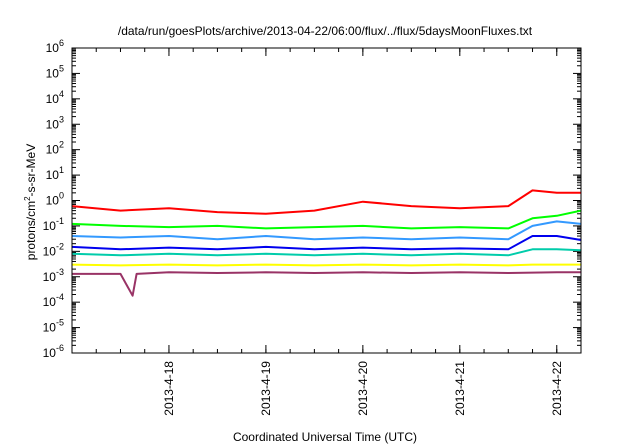 This screenshot has width=640, height=448. What do you see at coordinates (61, 145) in the screenshot?
I see `y-tick-label-exp: 2` at bounding box center [61, 145].